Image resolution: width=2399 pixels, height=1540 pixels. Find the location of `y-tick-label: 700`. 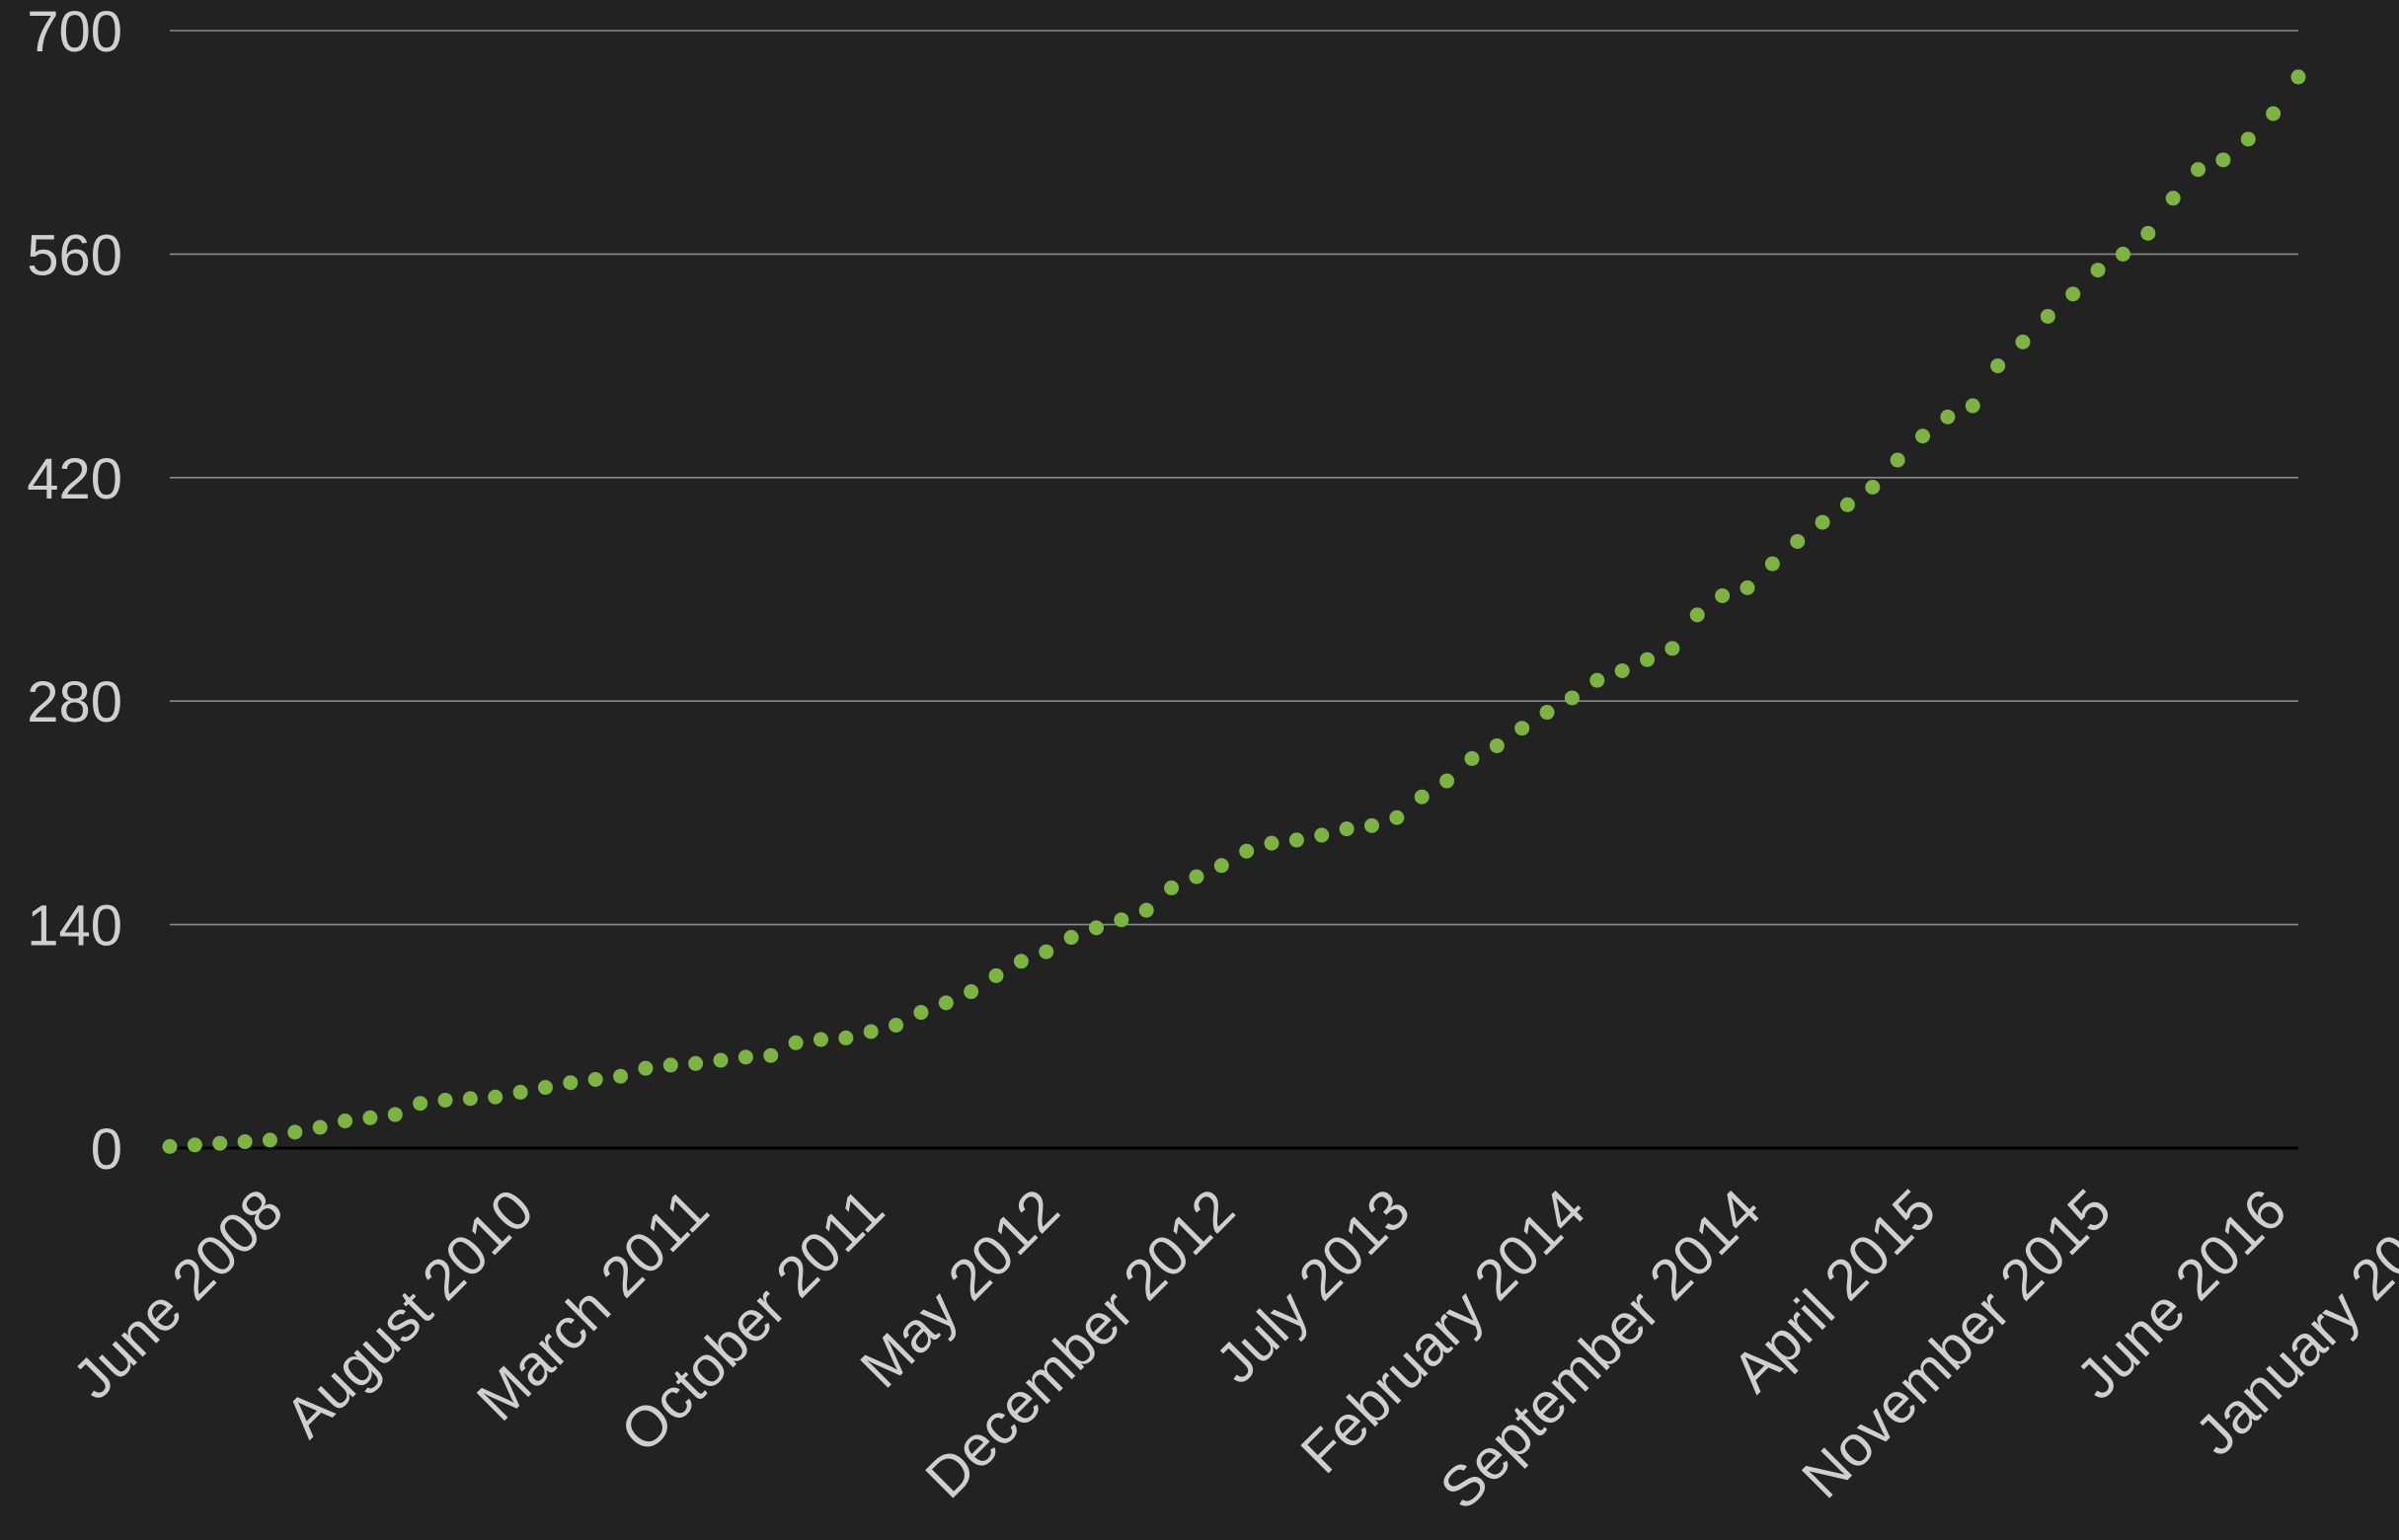

y-tick-label: 700 is located at coordinates (74, 32).